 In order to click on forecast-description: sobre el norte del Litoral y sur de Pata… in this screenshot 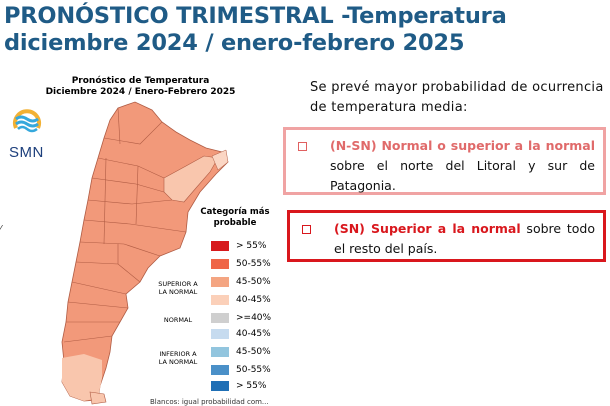, I will do `click(462, 175)`.